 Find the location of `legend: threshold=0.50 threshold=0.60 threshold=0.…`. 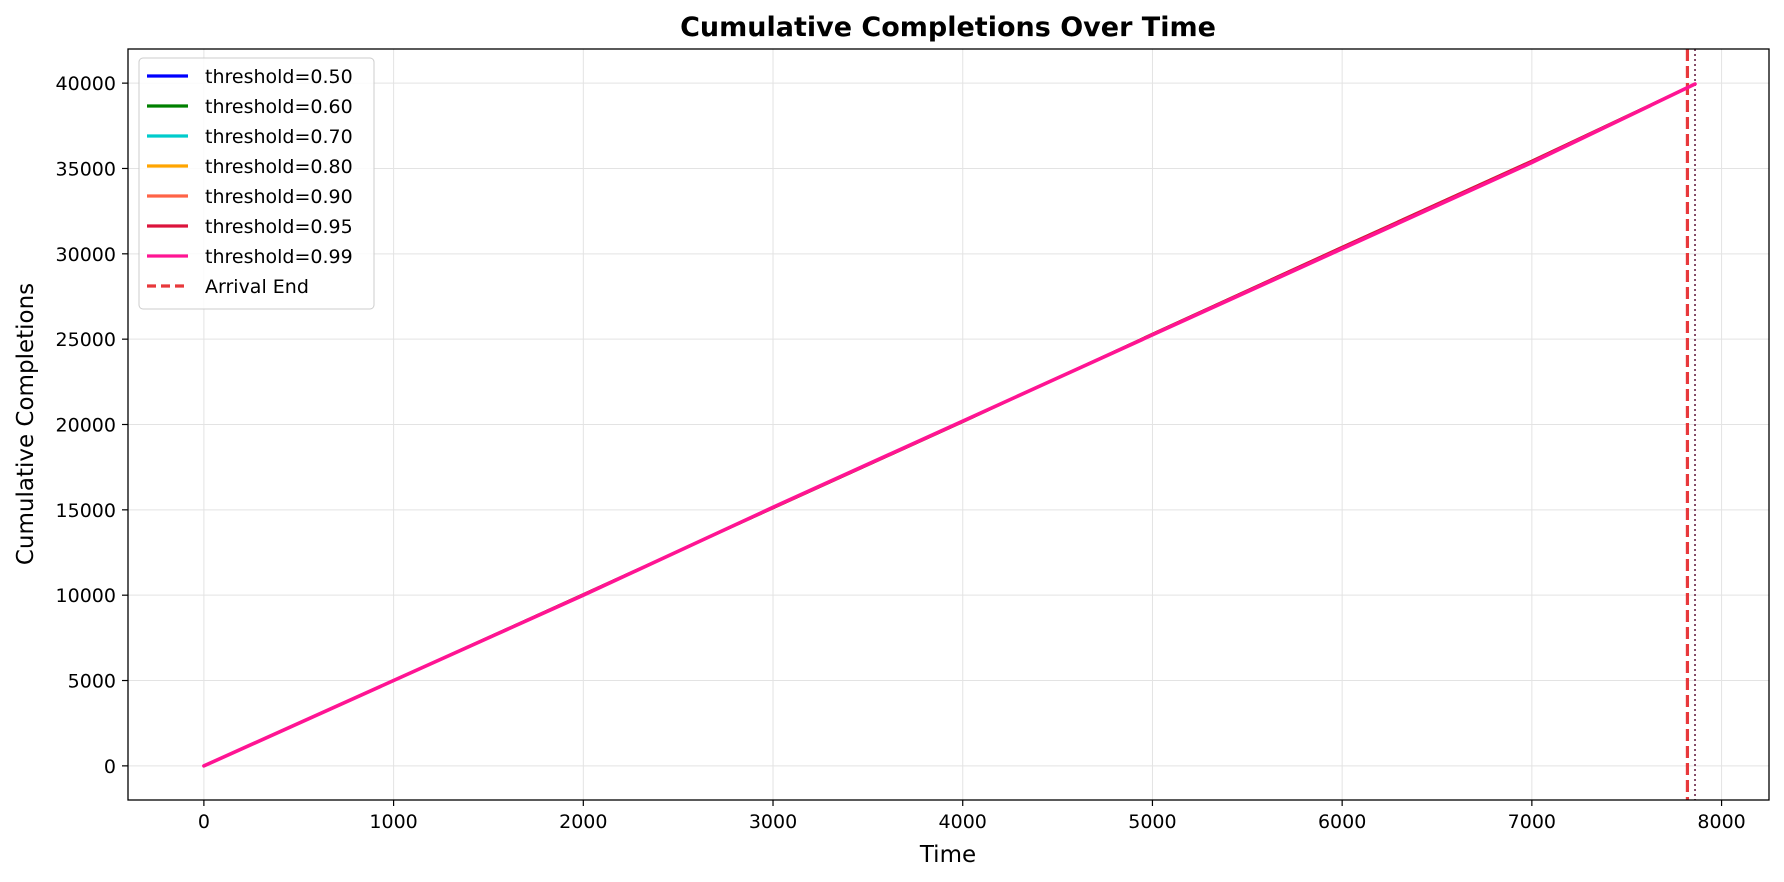

legend: threshold=0.50 threshold=0.60 threshold=0.… is located at coordinates (256, 183).